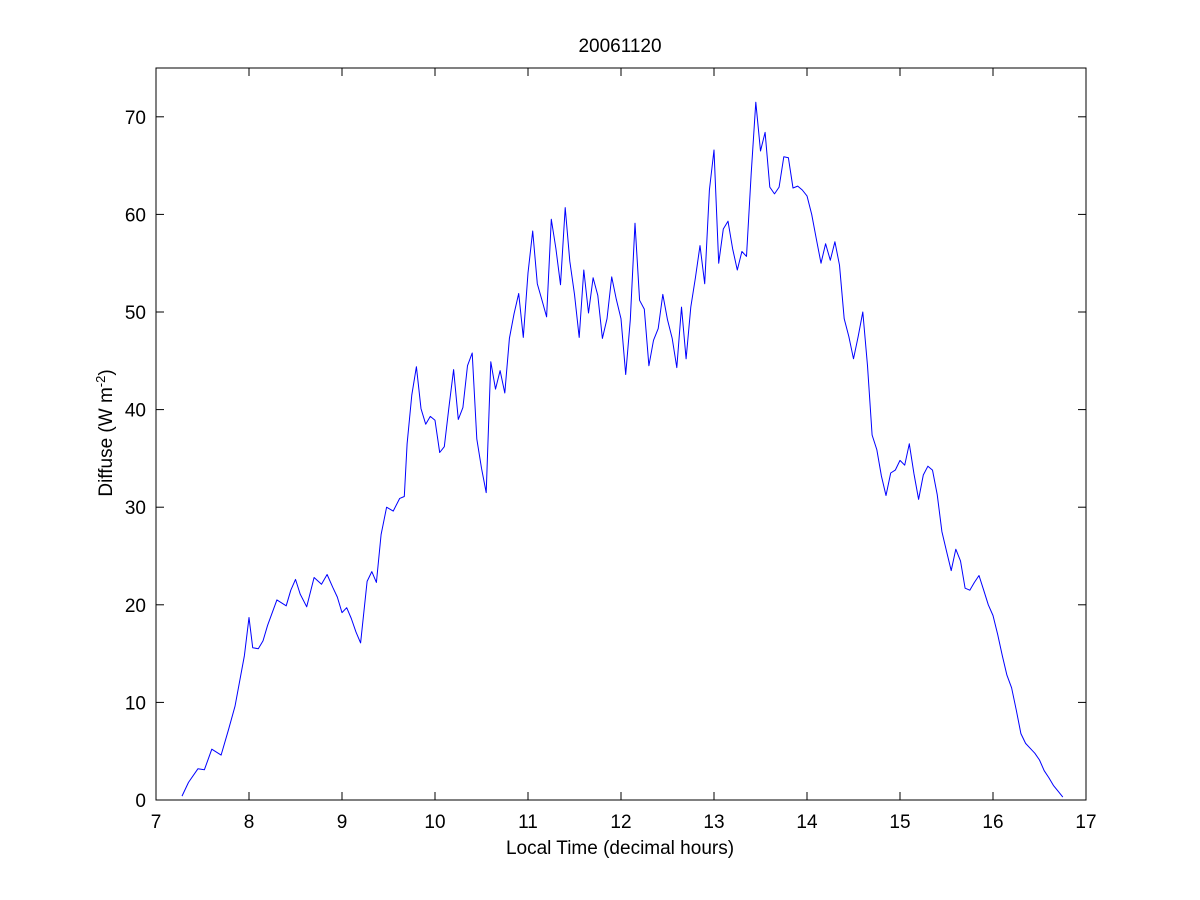 Image resolution: width=1200 pixels, height=900 pixels. What do you see at coordinates (135, 215) in the screenshot?
I see `y-tick-label: 60` at bounding box center [135, 215].